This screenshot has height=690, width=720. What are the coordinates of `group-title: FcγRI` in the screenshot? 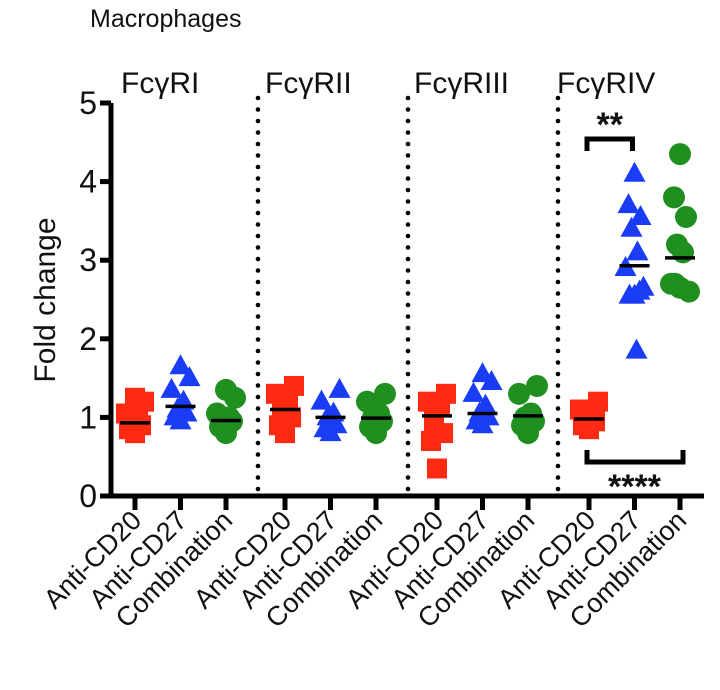 It's located at (160, 83).